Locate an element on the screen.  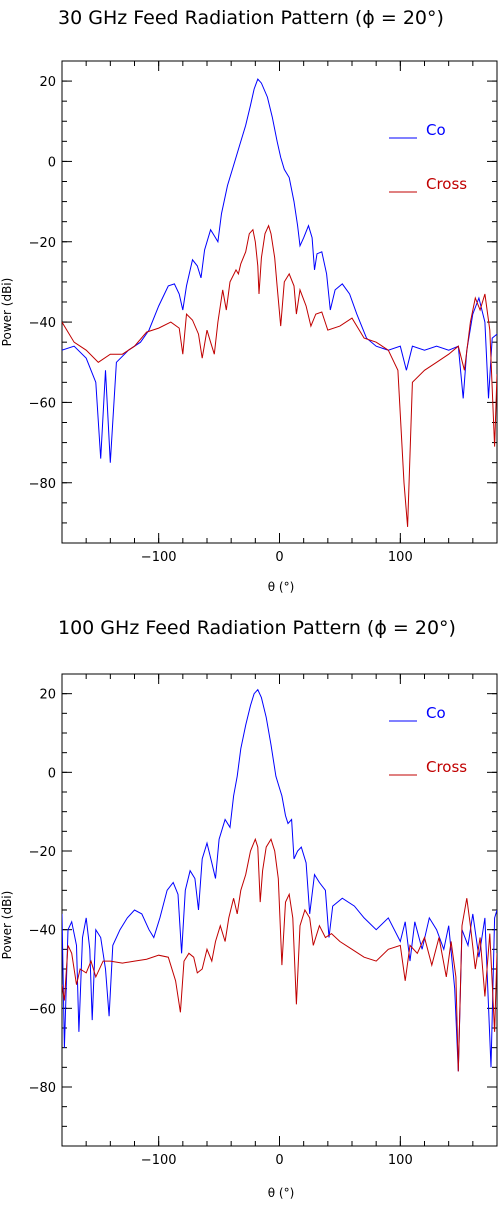
chart-title: 100 GHz Feed Radiation Pattern (ϕ = 20°) is located at coordinates (257, 628).